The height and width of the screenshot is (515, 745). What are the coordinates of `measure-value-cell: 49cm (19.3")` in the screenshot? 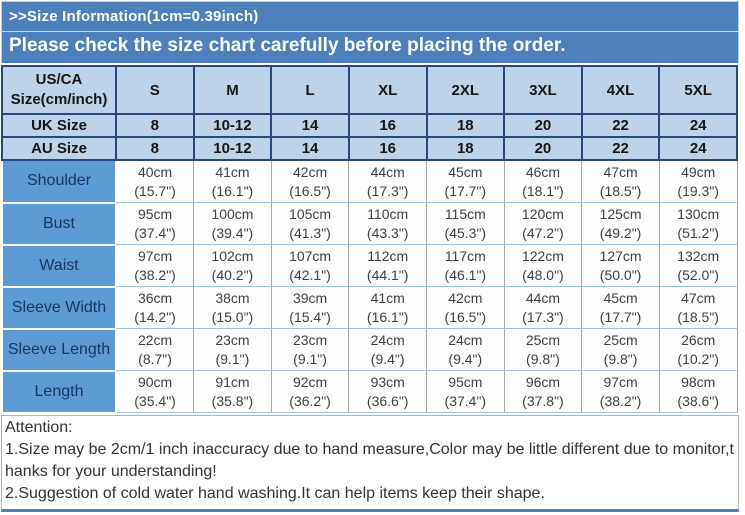 It's located at (698, 181).